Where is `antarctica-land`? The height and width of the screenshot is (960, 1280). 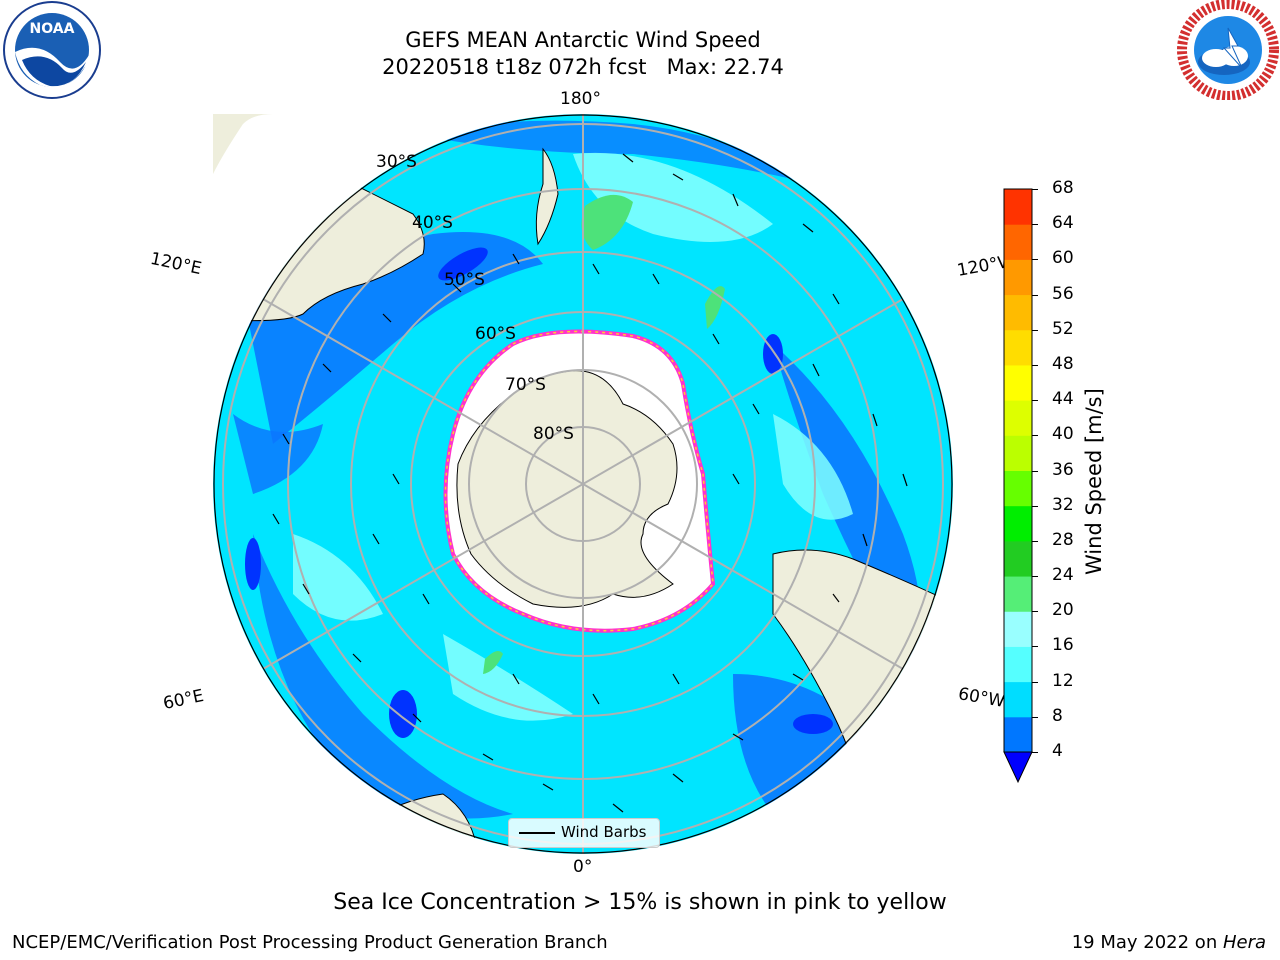
antarctica-land is located at coordinates (567, 489).